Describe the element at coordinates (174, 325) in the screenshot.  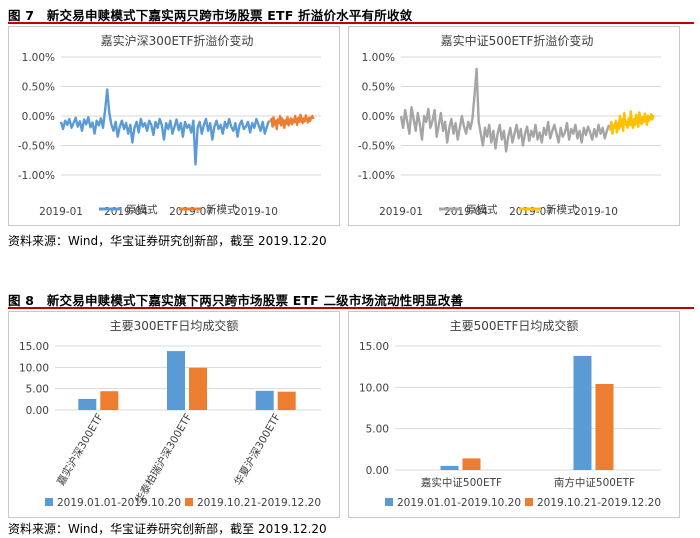
I see `chart-title: 主要300ETF日均成交额` at that location.